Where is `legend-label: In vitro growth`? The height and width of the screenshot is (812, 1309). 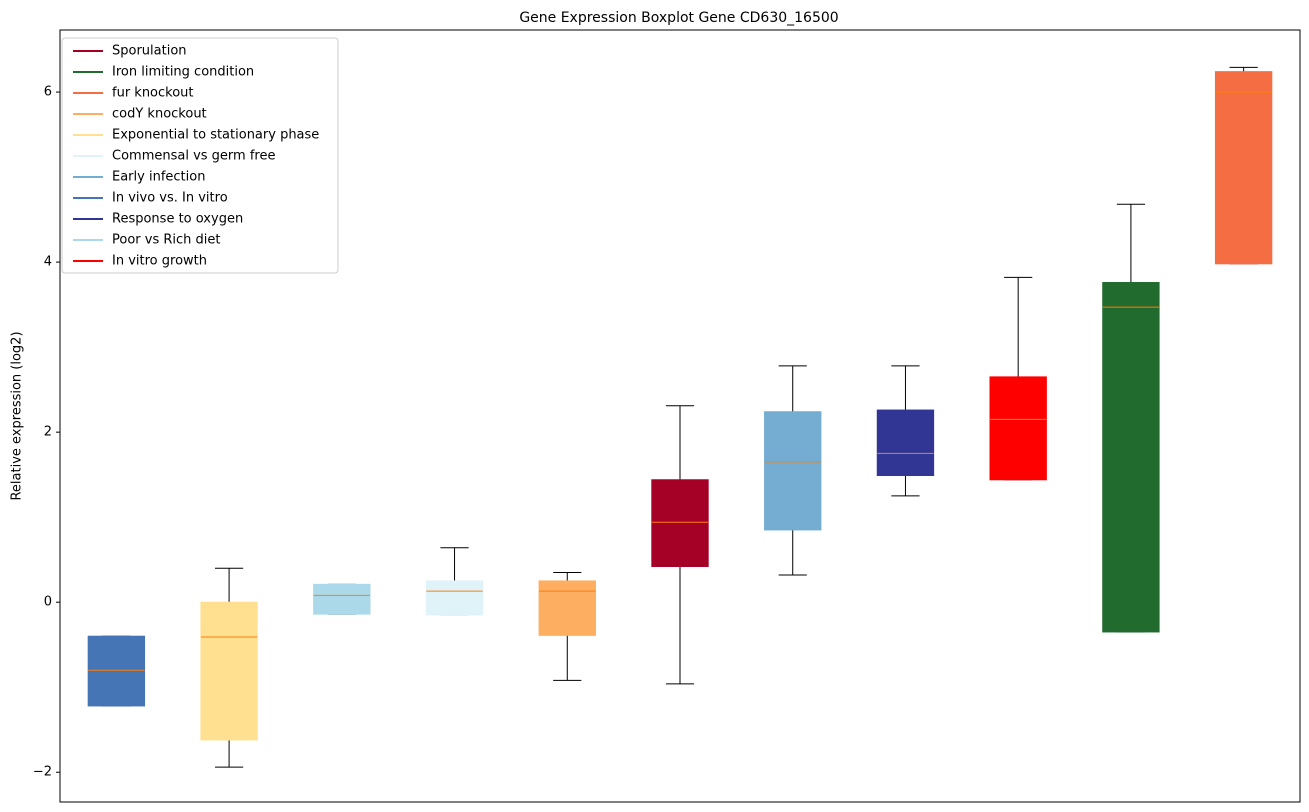
legend-label: In vitro growth is located at coordinates (159, 261).